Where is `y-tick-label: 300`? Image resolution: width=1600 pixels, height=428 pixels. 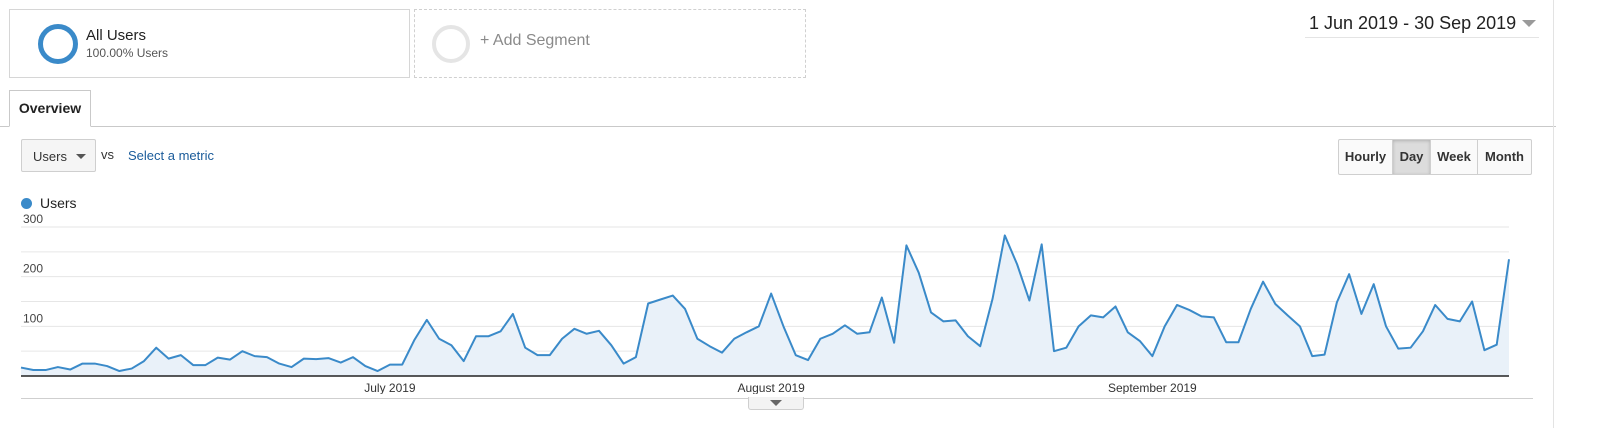
y-tick-label: 300 is located at coordinates (33, 219).